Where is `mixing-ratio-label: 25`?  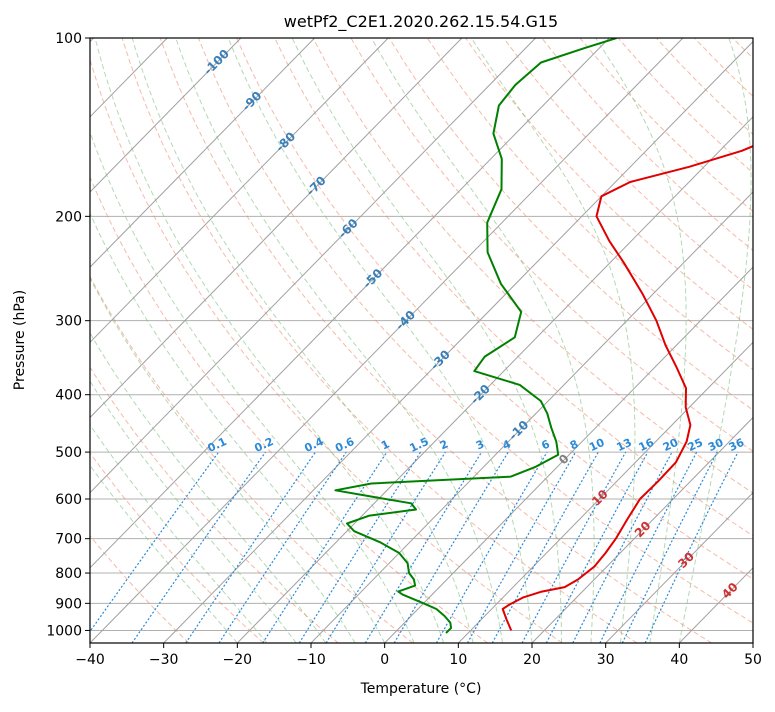 mixing-ratio-label: 25 is located at coordinates (695, 445).